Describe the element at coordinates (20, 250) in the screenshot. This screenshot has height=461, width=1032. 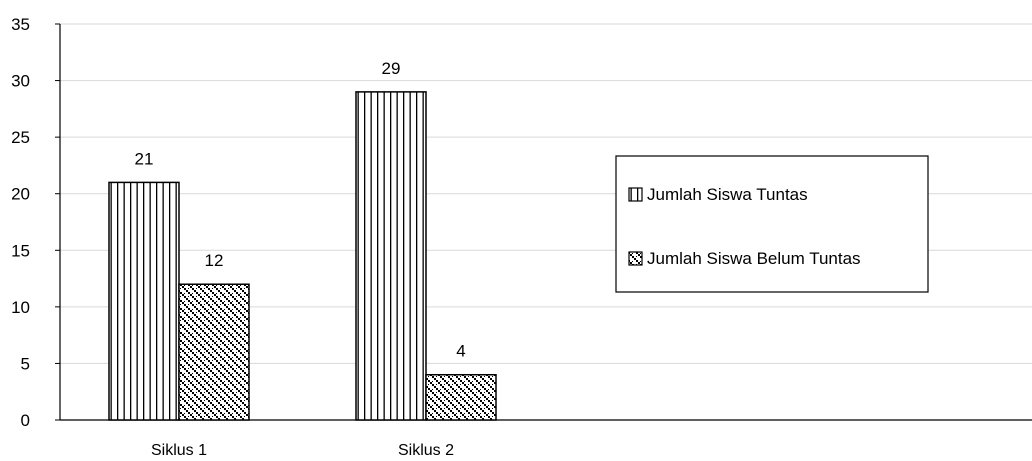
I see `y-tick-label: 15` at that location.